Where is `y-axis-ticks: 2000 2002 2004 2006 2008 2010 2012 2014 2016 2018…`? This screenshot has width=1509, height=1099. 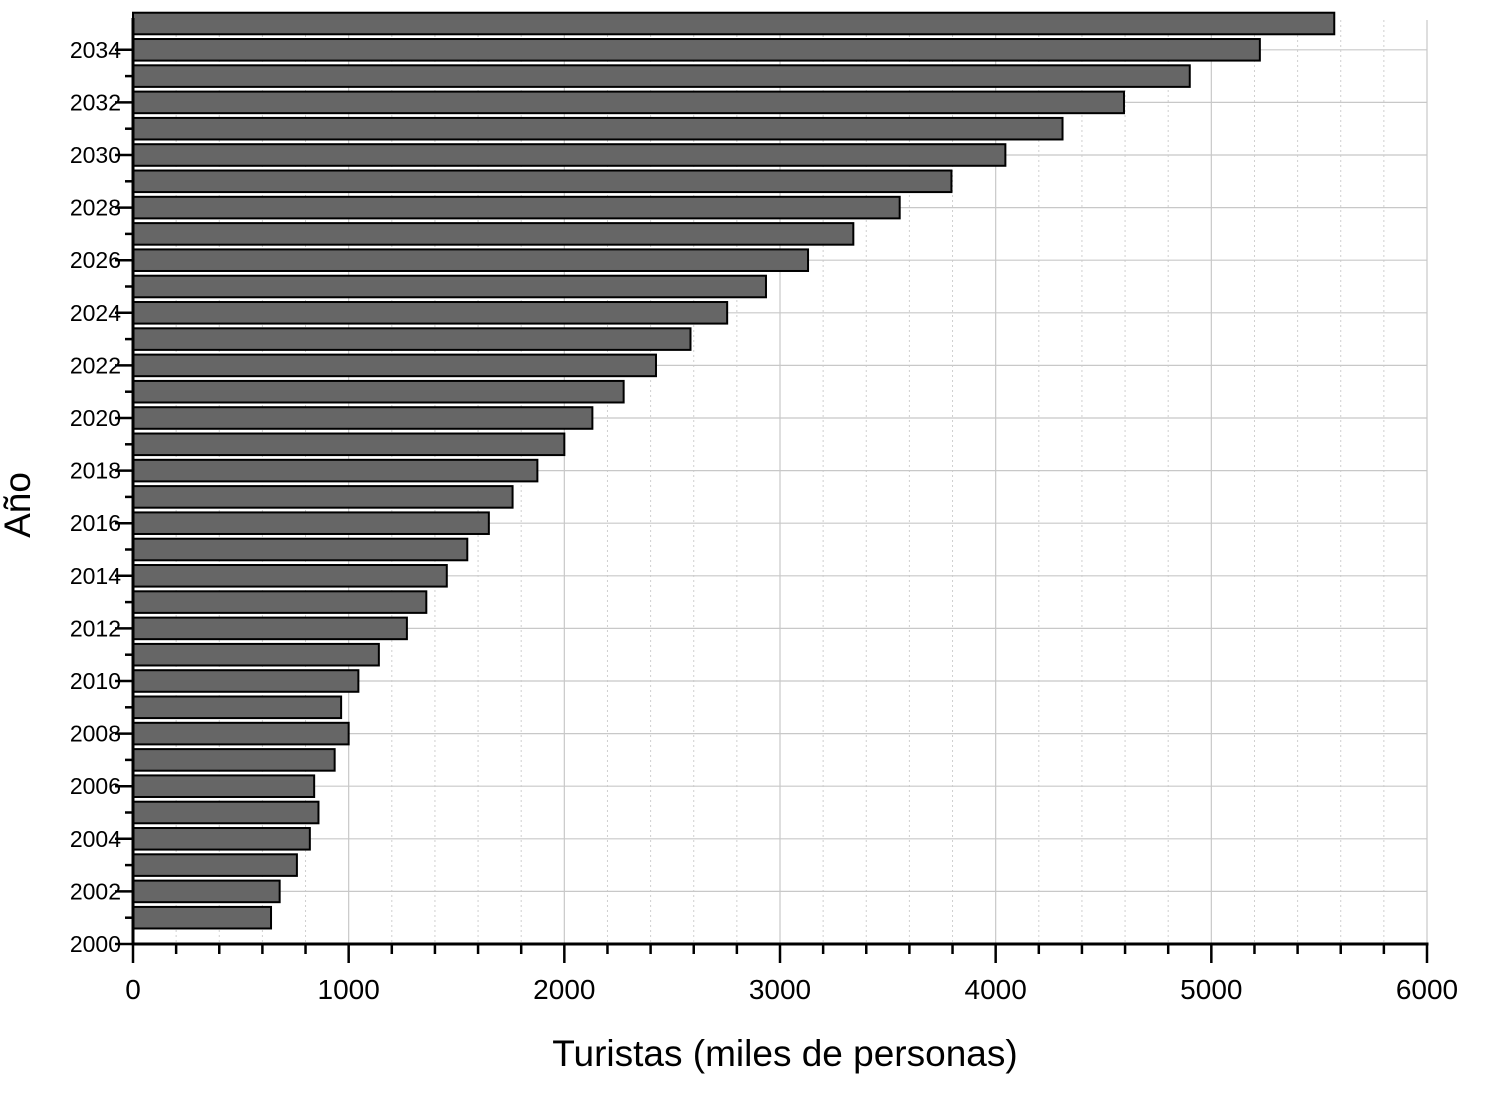 y-axis-ticks: 2000 2002 2004 2006 2008 2010 2012 2014 2016 2018… is located at coordinates (101, 497).